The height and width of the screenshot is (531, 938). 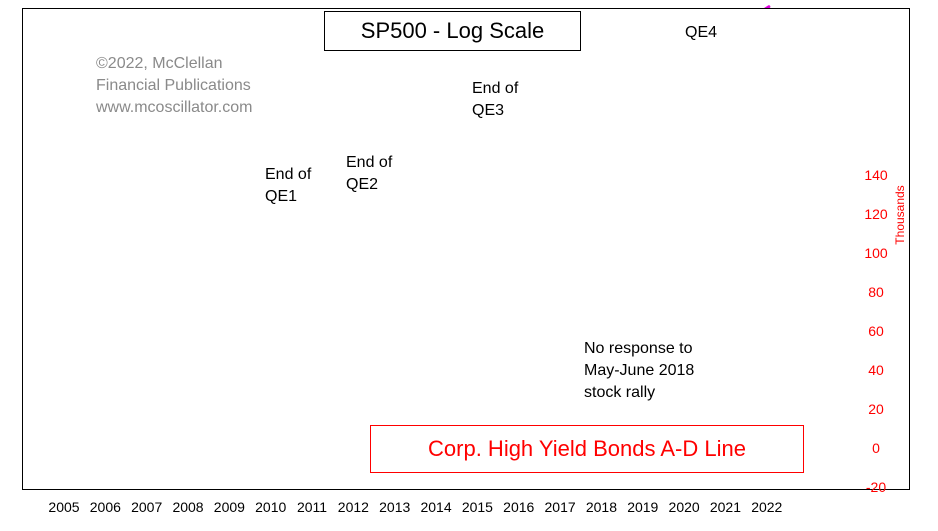 What do you see at coordinates (188, 507) in the screenshot?
I see `x-tick-label: 2008` at bounding box center [188, 507].